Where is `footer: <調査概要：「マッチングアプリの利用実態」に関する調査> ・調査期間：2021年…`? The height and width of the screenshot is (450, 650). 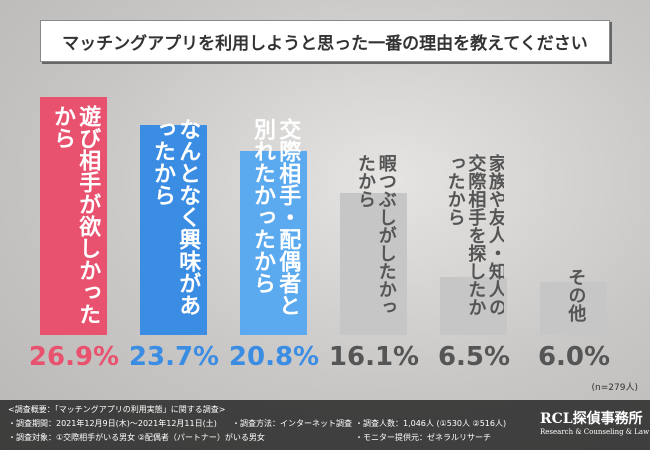
footer: <調査概要：「マッチングアプリの利用実態」に関する調査> ・調査期間：2021年… is located at coordinates (325, 425).